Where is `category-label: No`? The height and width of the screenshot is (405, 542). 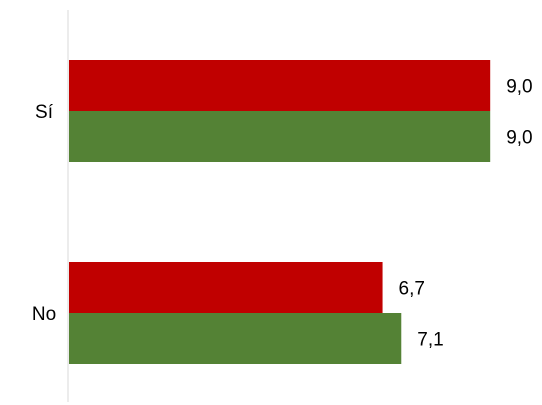
category-label: No is located at coordinates (44, 314).